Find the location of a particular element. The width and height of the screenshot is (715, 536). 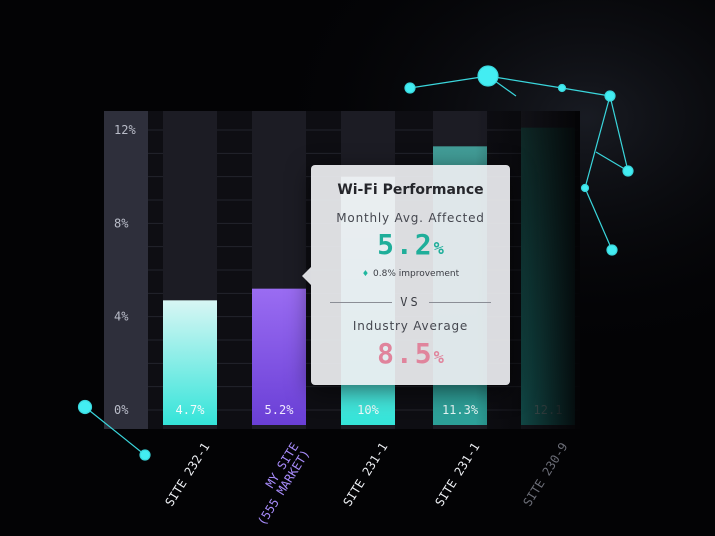

monthly-avg-value: 5.2% is located at coordinates (410, 244).